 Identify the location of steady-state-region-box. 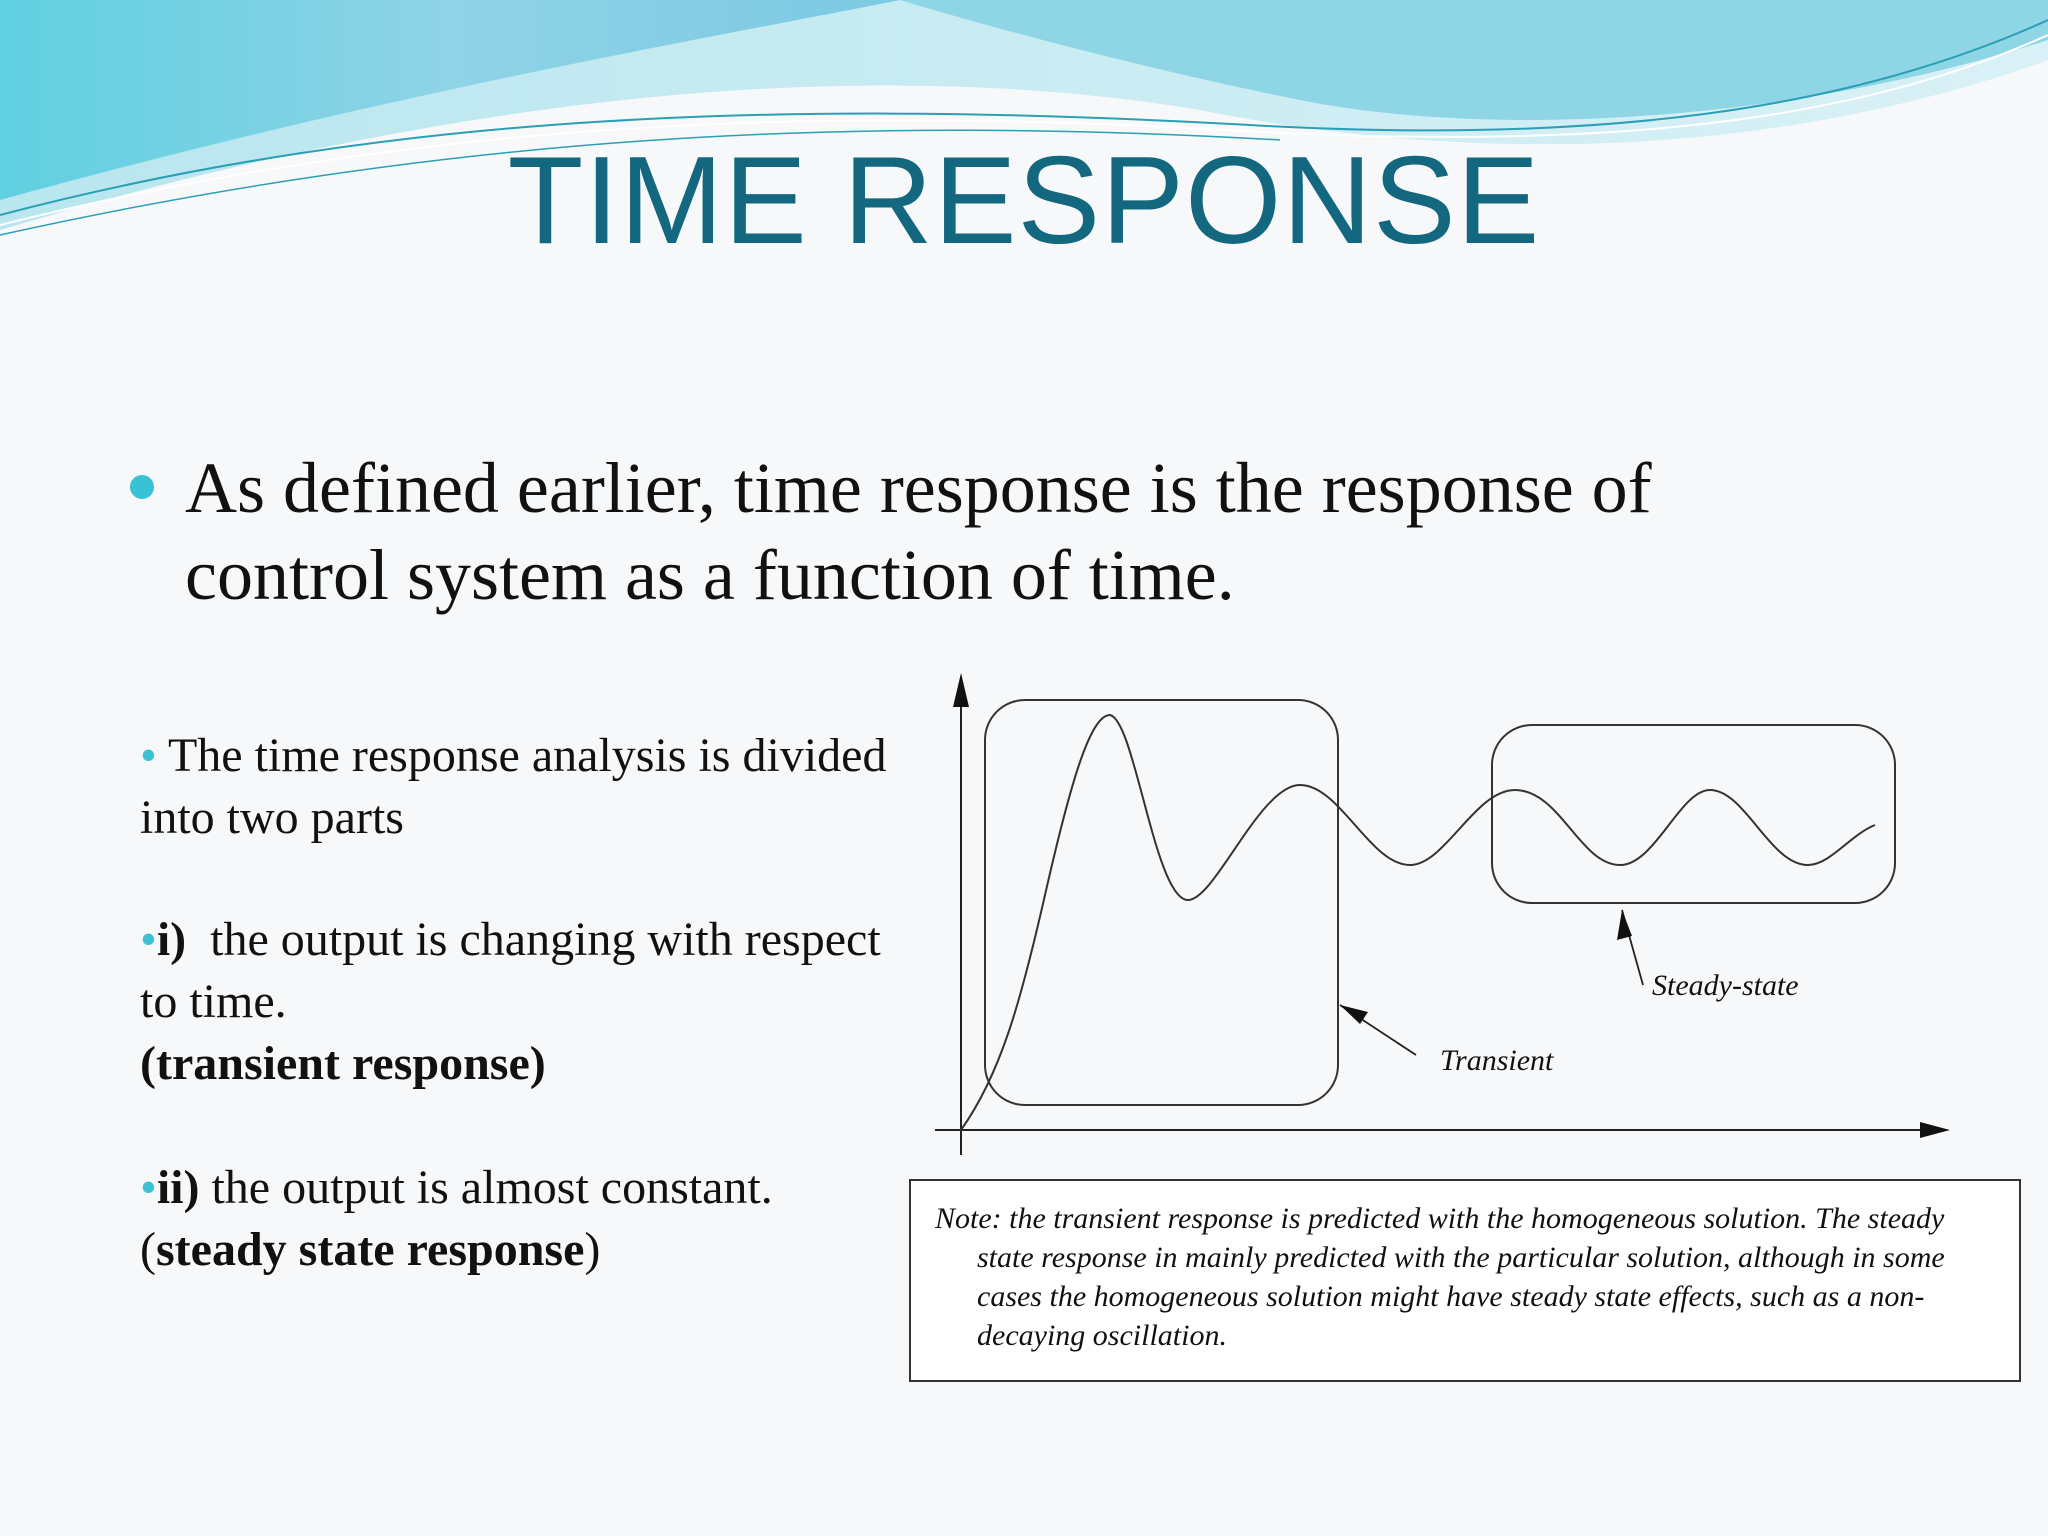
(1693, 814).